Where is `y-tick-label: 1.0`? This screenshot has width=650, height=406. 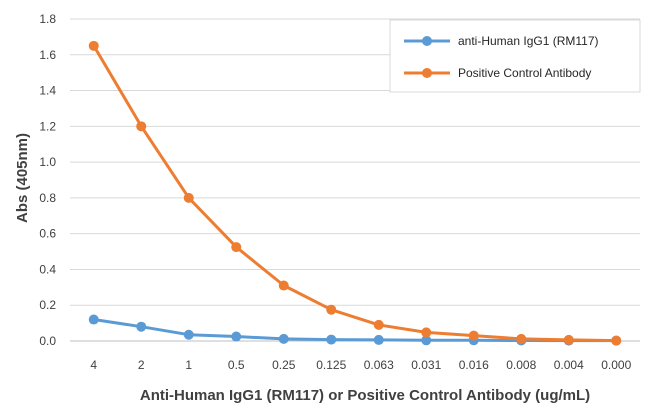
y-tick-label: 1.0 is located at coordinates (47, 162).